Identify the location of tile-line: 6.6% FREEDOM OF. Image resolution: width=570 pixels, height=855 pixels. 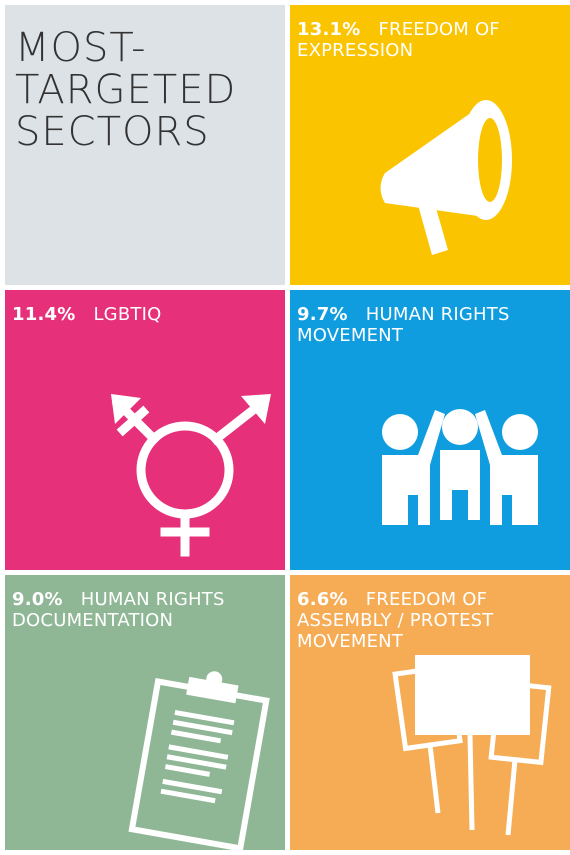
(395, 599).